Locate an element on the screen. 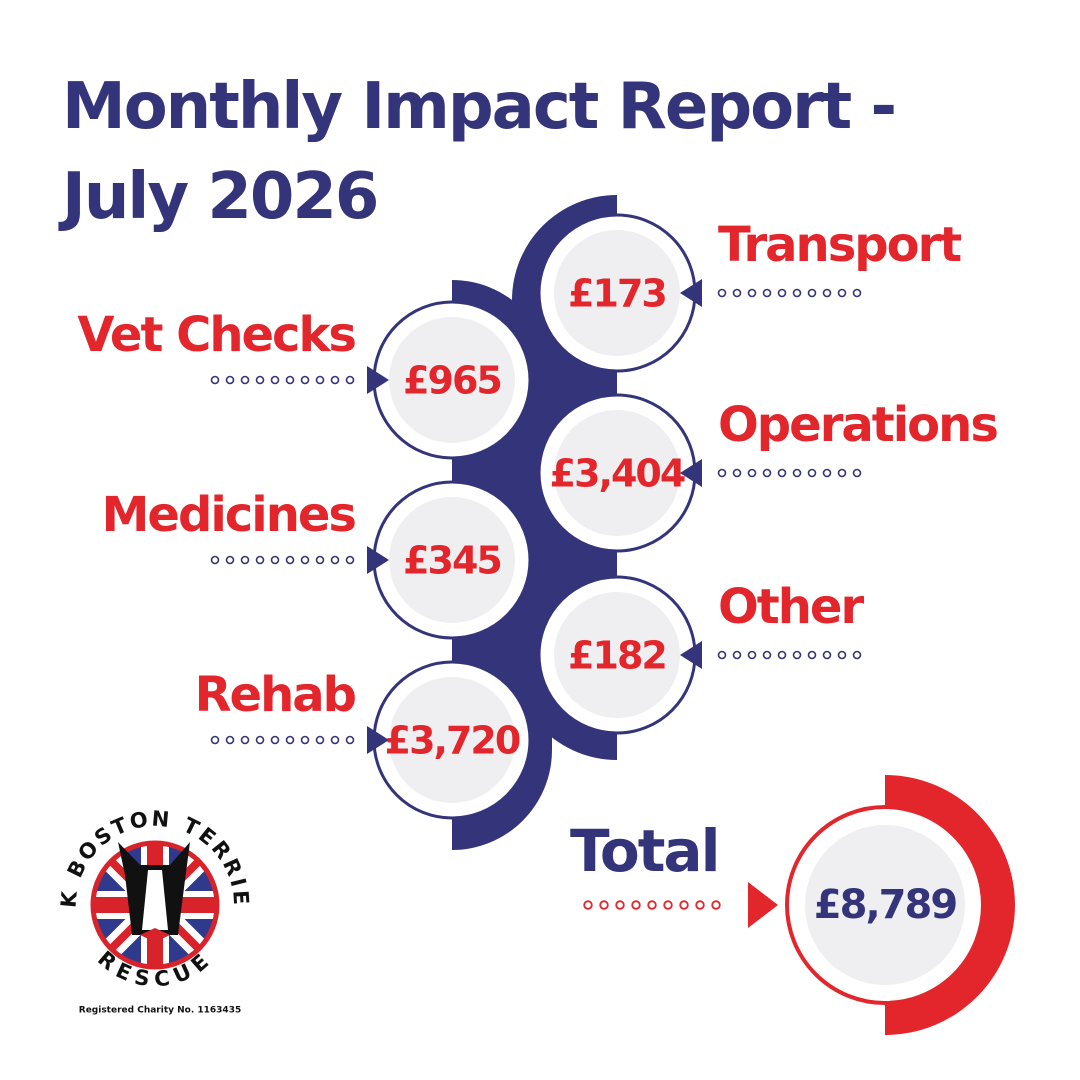  total-disc is located at coordinates (885, 905).